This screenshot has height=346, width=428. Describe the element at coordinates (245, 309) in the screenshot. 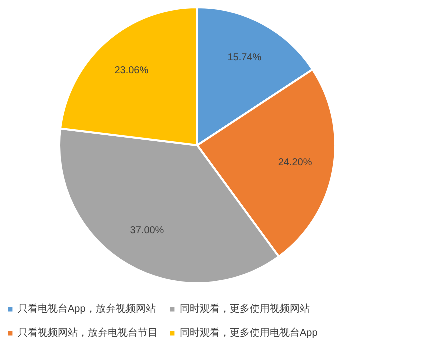

I see `legend-label: 同时观看，更多使用视频网站` at that location.